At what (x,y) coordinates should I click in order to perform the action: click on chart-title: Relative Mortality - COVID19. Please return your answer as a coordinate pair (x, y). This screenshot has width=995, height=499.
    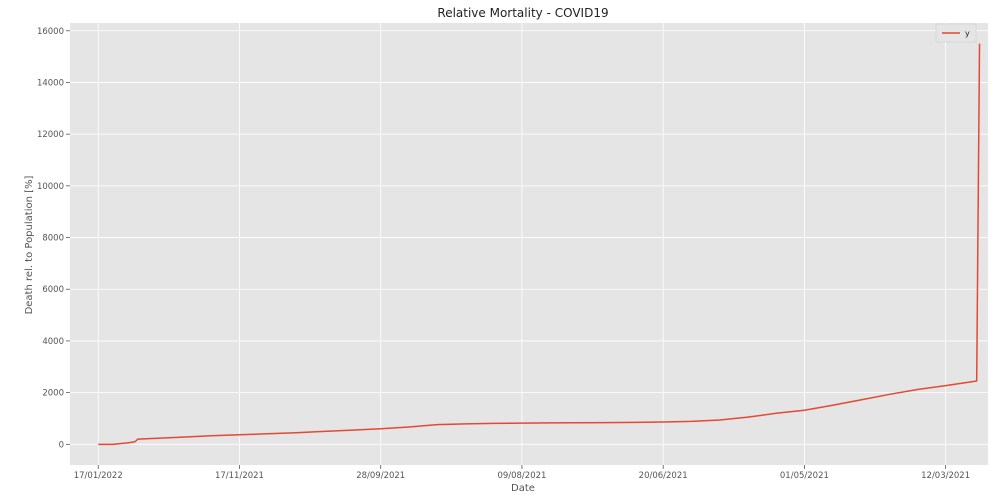
    Looking at the image, I should click on (522, 13).